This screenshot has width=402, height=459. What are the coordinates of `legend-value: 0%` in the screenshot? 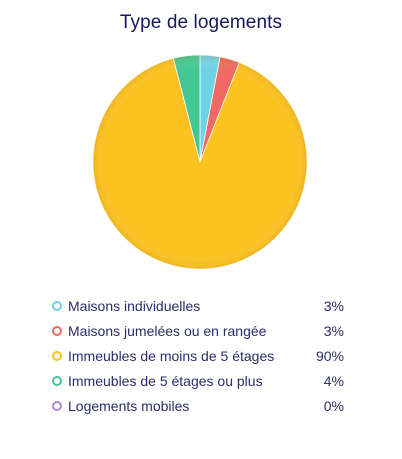 It's located at (333, 406).